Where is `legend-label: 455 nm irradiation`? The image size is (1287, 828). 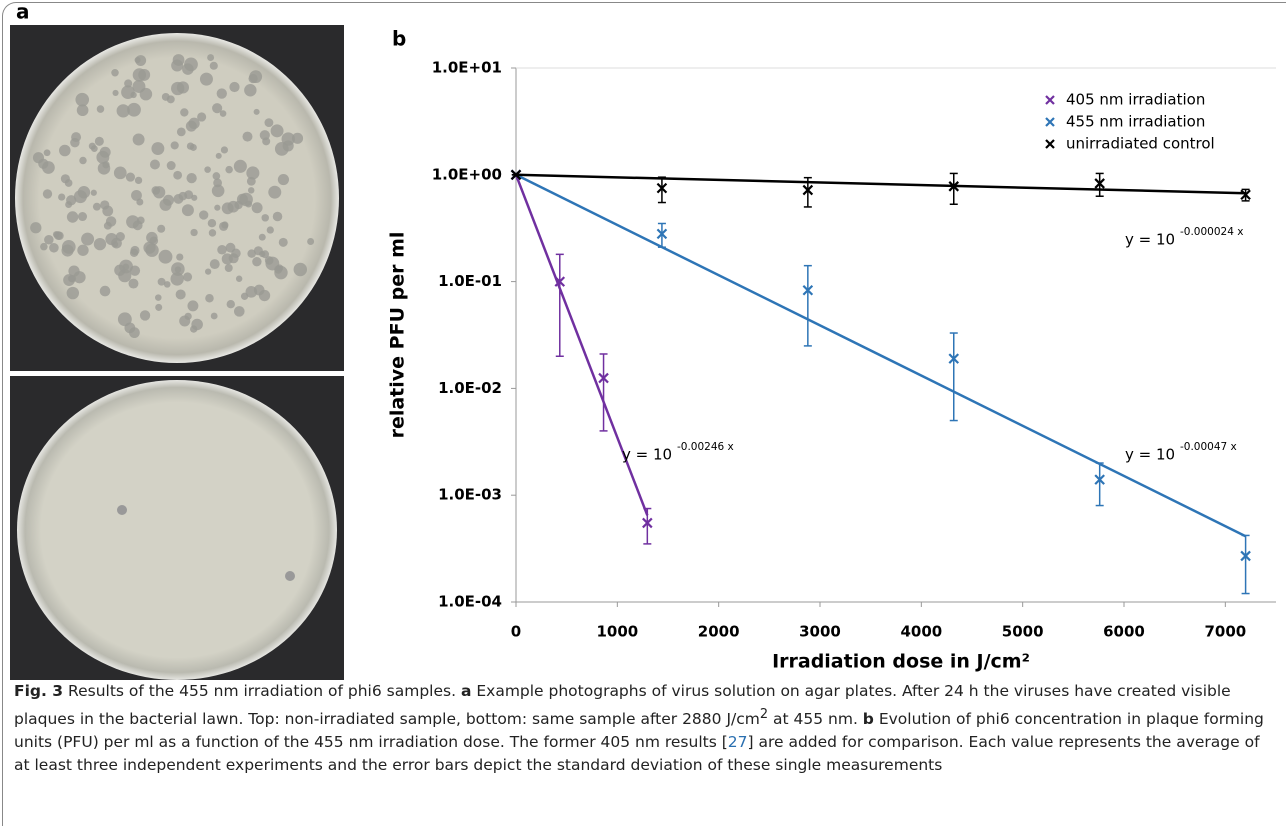 legend-label: 455 nm irradiation is located at coordinates (1135, 122).